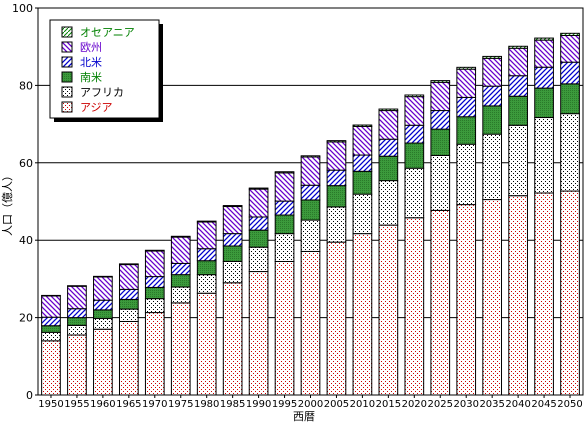  Describe the element at coordinates (310, 323) in the screenshot. I see `bar-2000-アジア` at that location.